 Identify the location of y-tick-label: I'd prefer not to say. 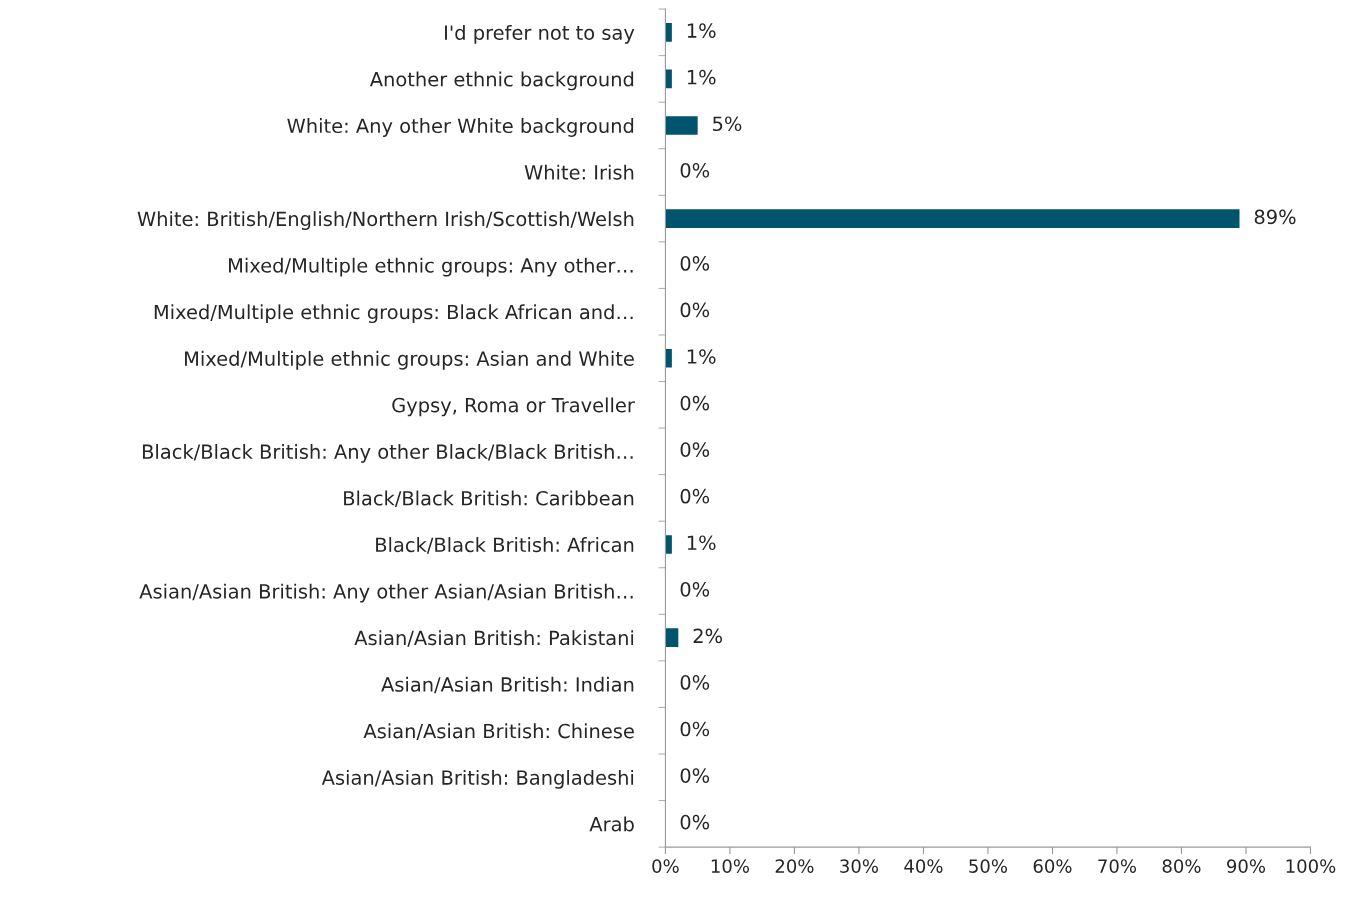
(540, 34).